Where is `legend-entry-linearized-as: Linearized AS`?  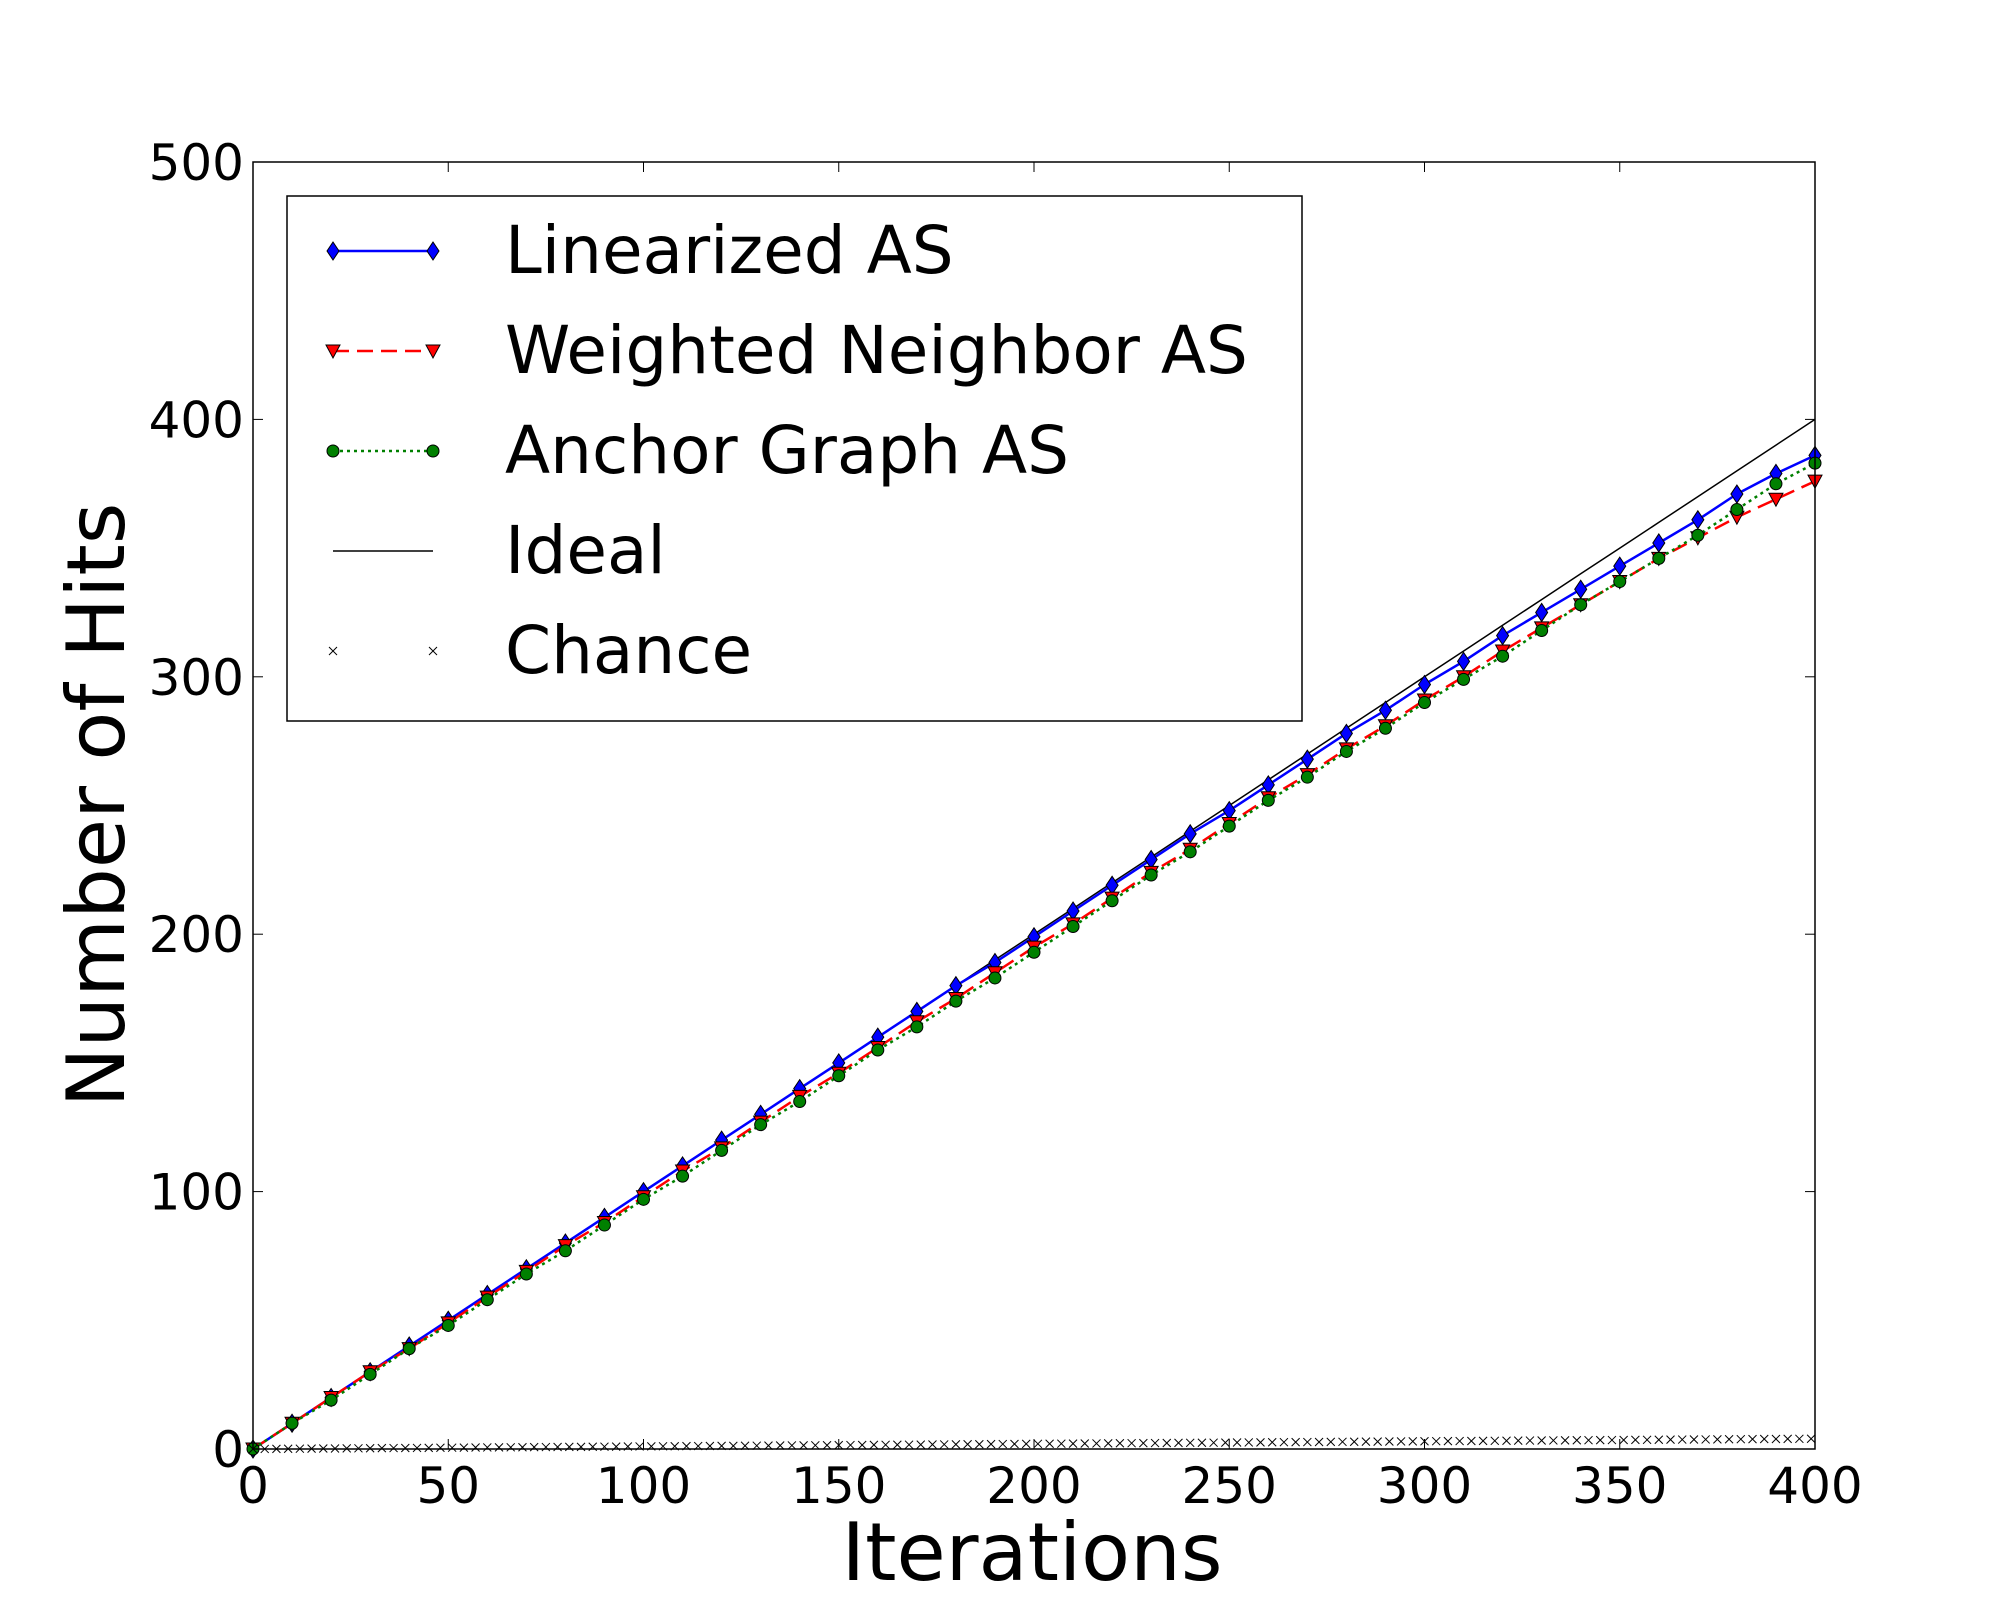
legend-entry-linearized-as: Linearized AS is located at coordinates (640, 250).